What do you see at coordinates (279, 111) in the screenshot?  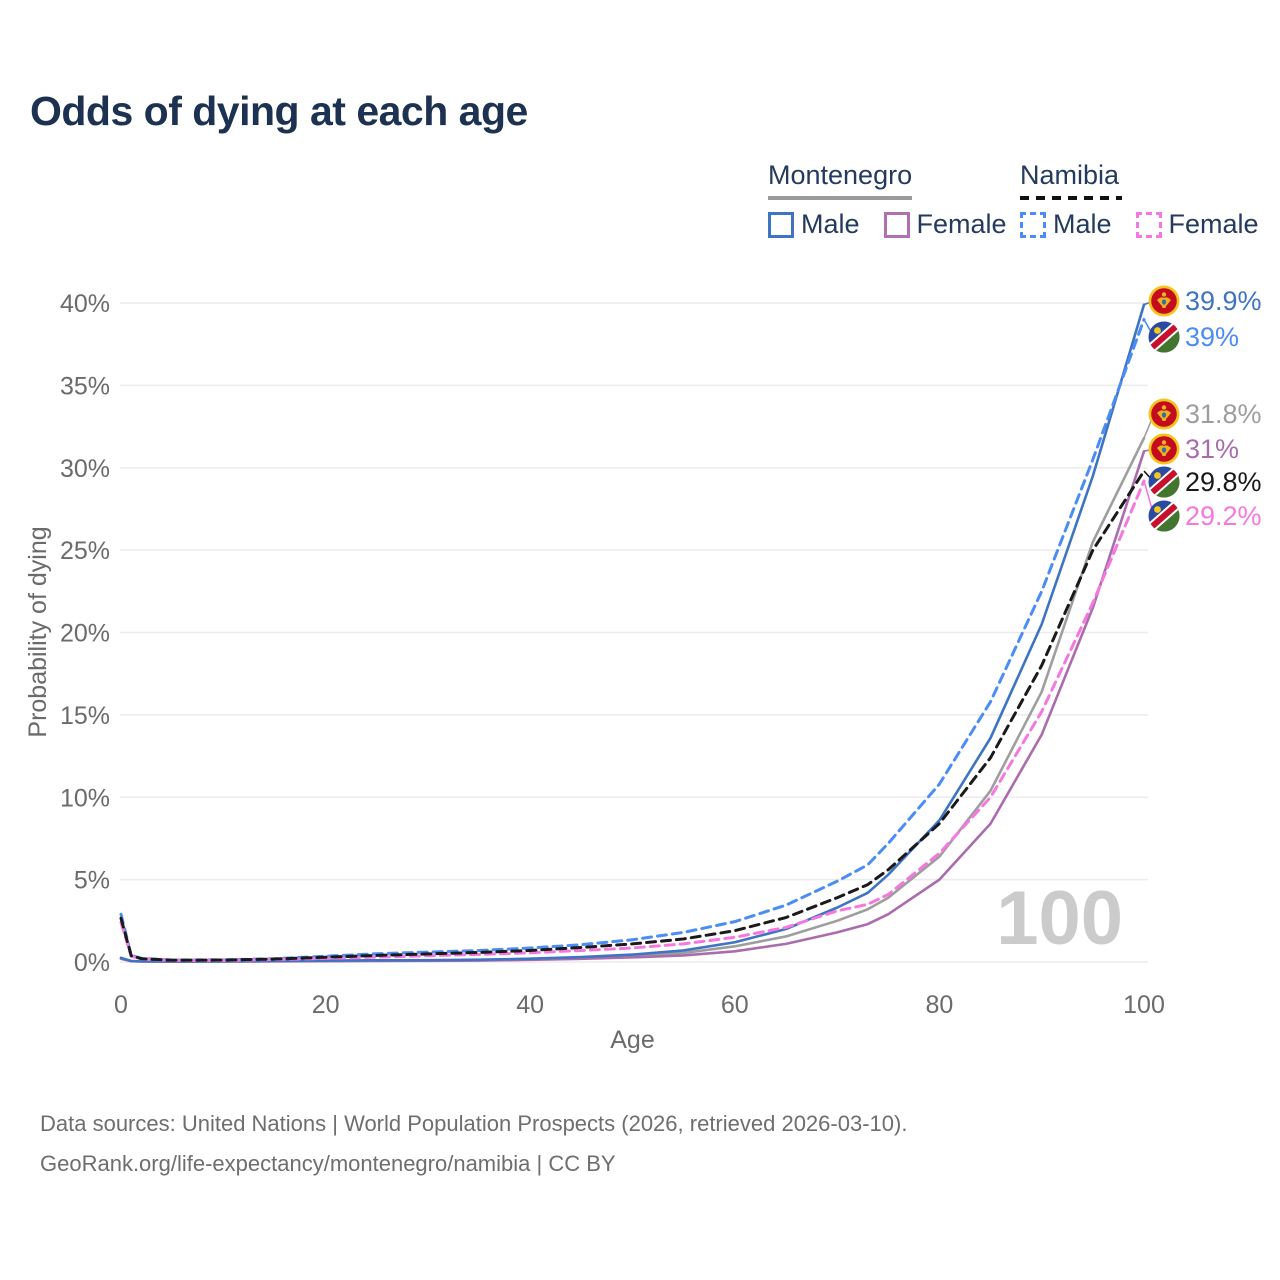 I see `chart-title: Odds of dying at each age` at bounding box center [279, 111].